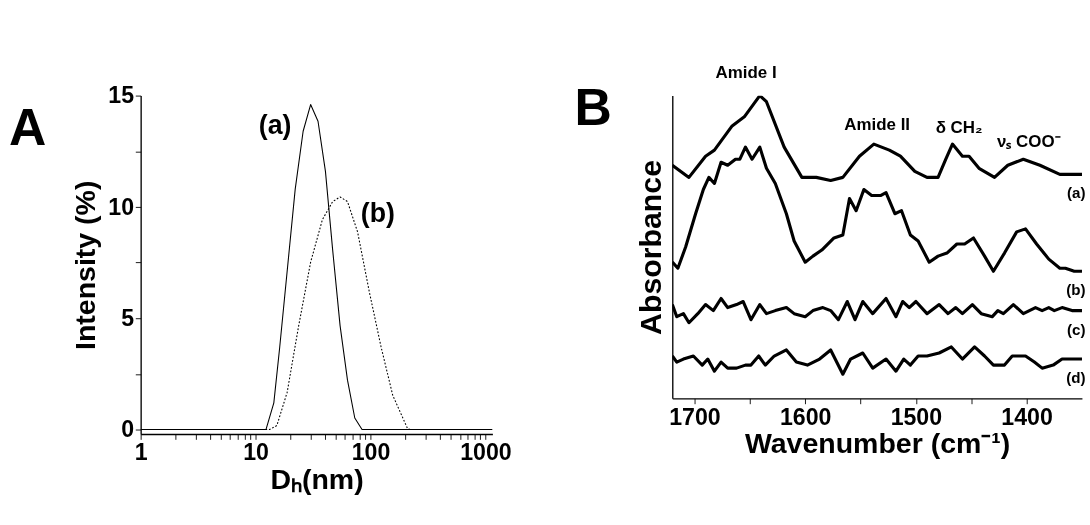 Image resolution: width=1090 pixels, height=525 pixels. What do you see at coordinates (275, 125) in the screenshot?
I see `annotation: (a)` at bounding box center [275, 125].